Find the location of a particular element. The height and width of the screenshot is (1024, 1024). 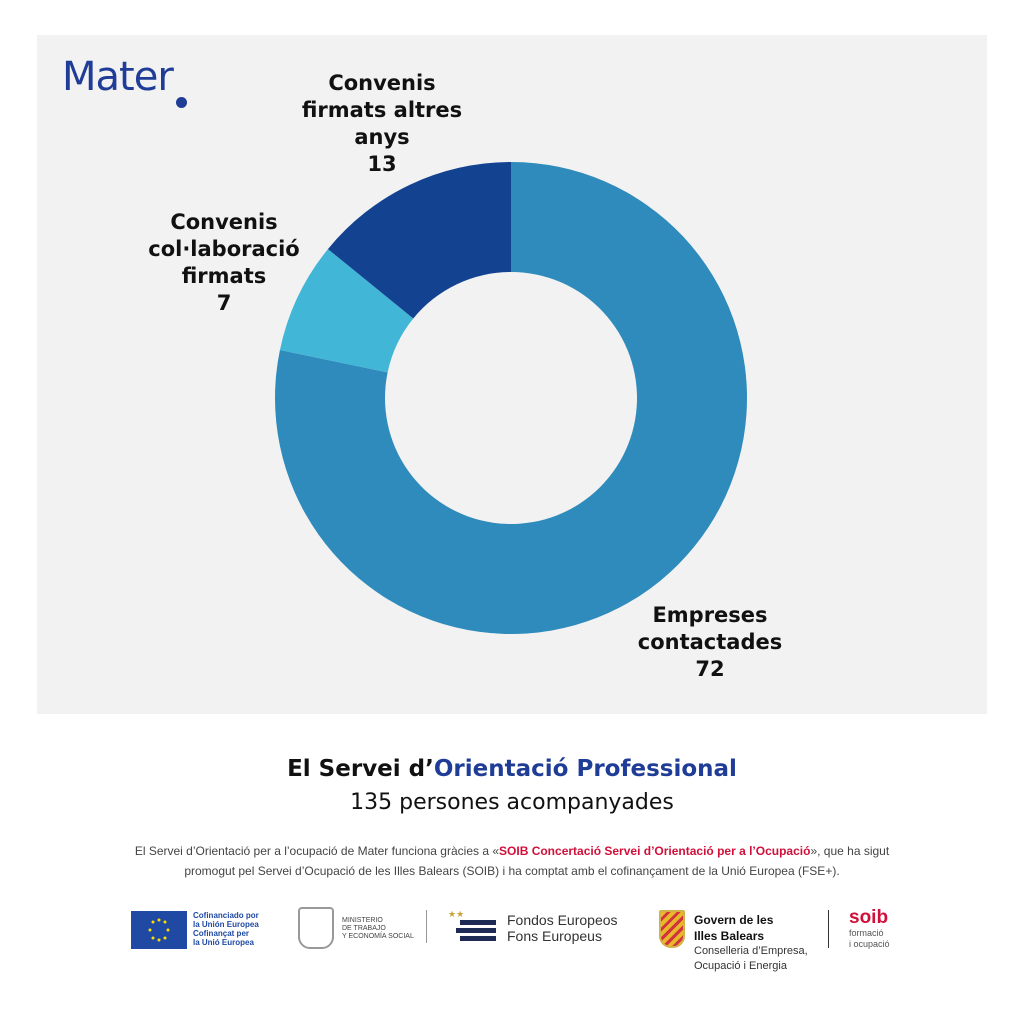

eu-line: la Unión Europea is located at coordinates (226, 924).